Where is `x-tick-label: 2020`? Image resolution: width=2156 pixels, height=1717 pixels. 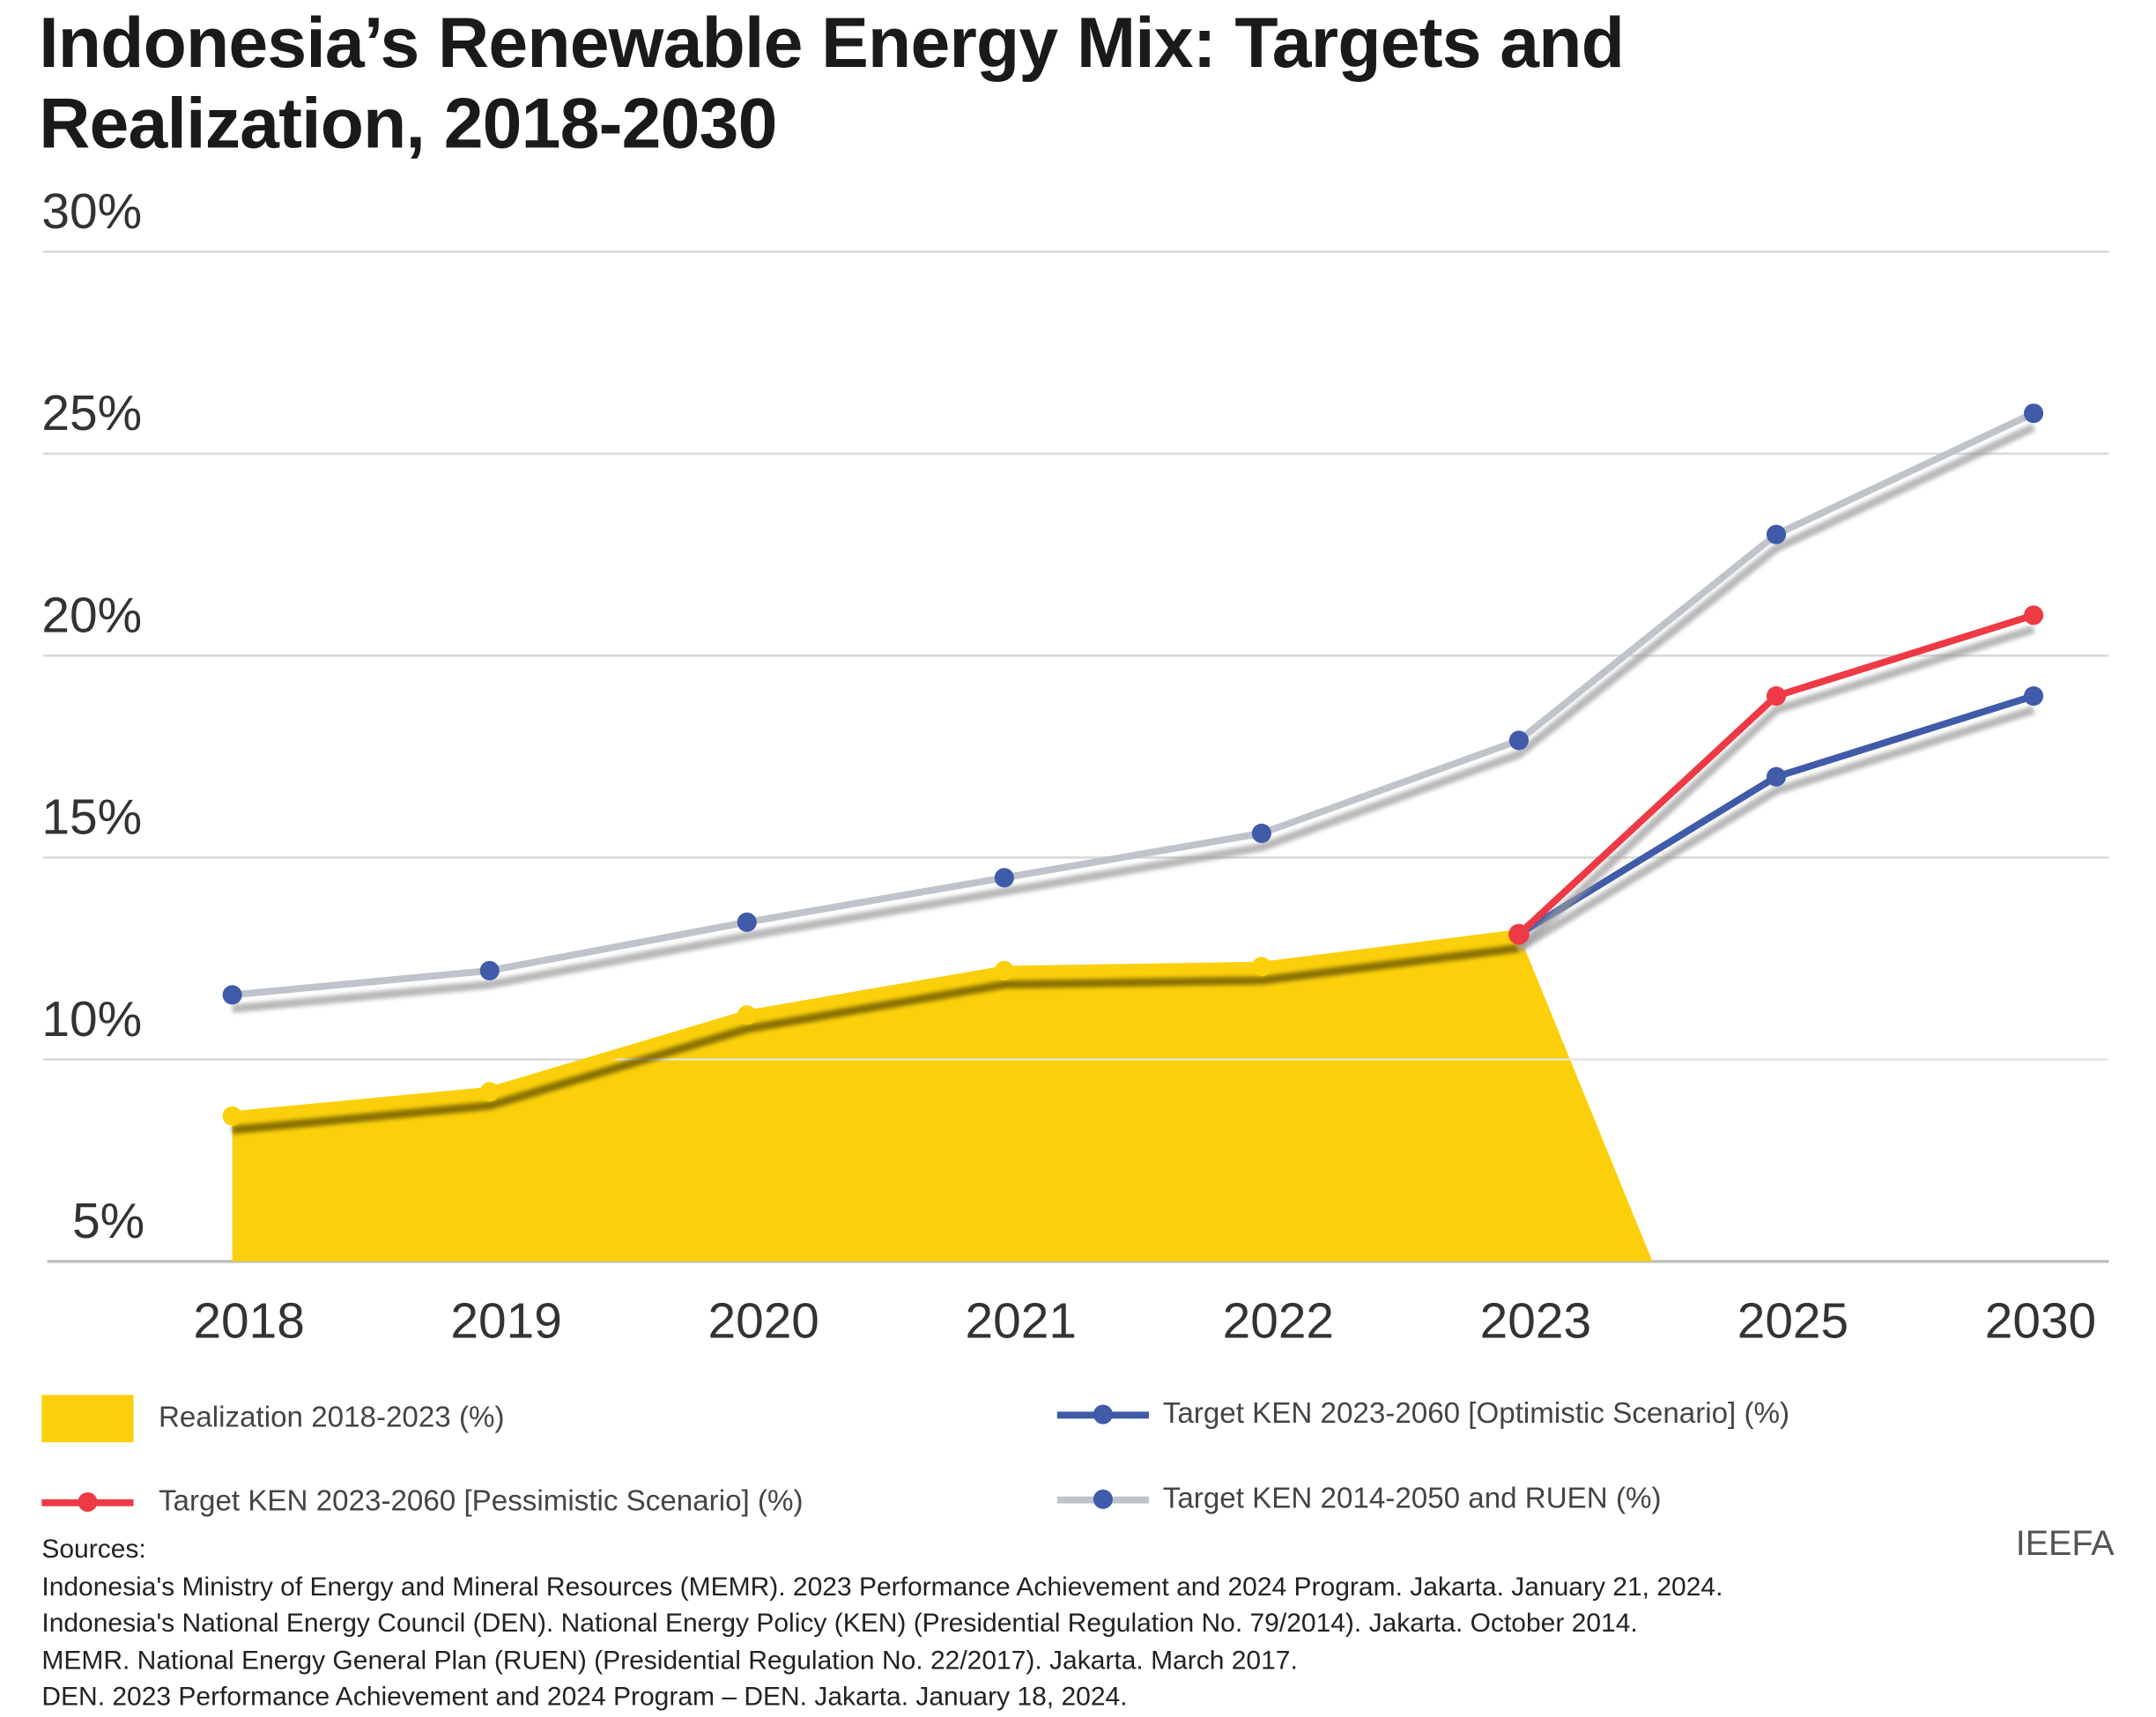 x-tick-label: 2020 is located at coordinates (764, 1322).